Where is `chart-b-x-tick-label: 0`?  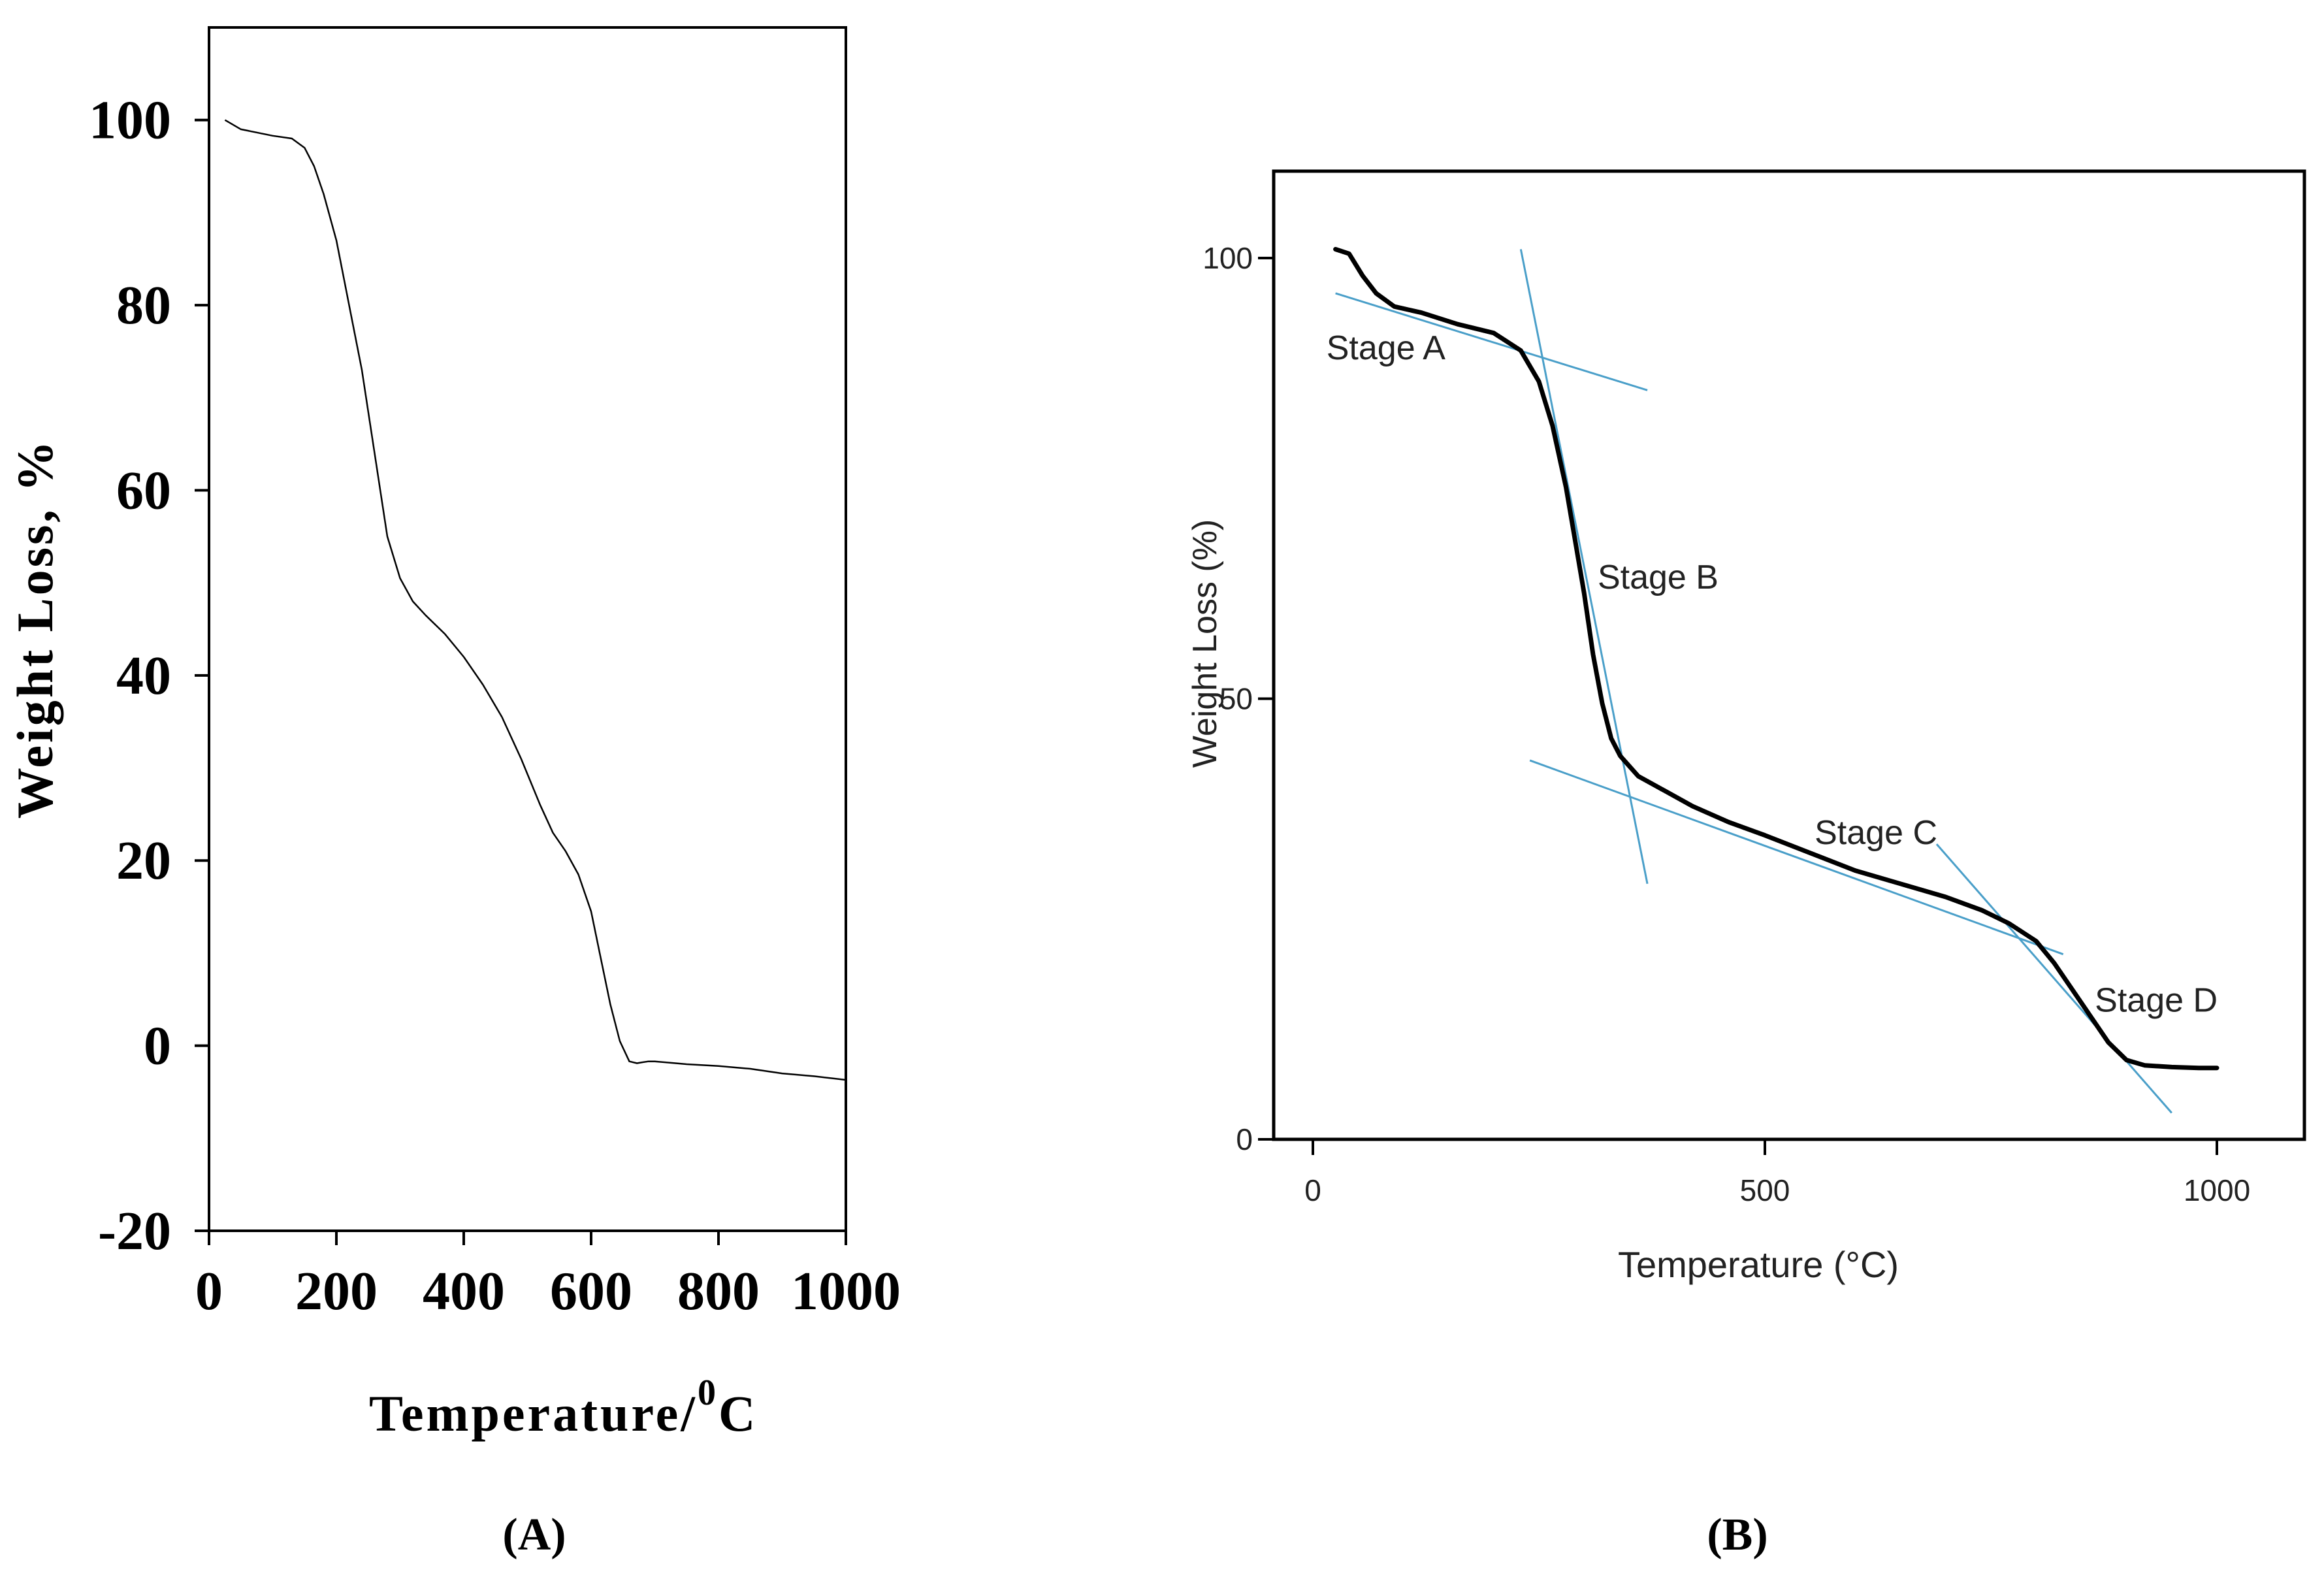 chart-b-x-tick-label: 0 is located at coordinates (1312, 1190).